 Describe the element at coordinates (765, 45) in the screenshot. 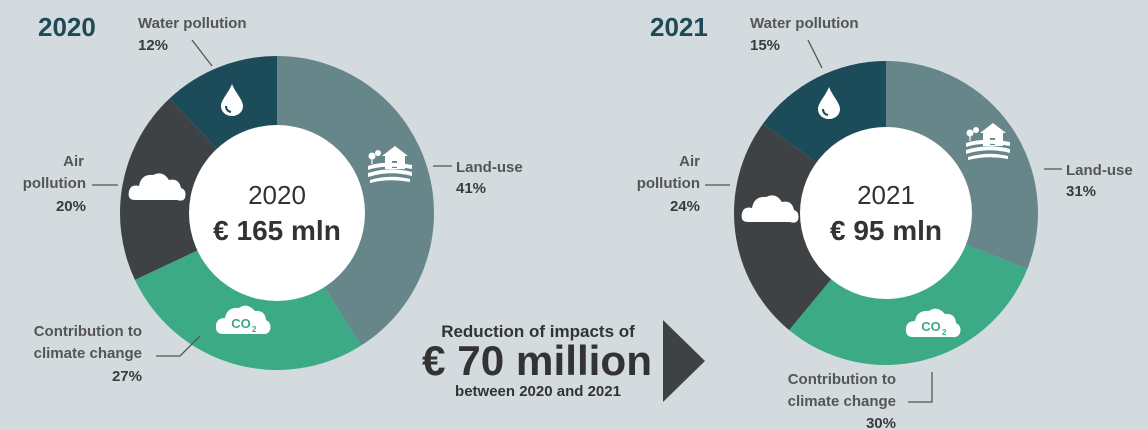

I see `percent-water-pollution: 15%` at that location.